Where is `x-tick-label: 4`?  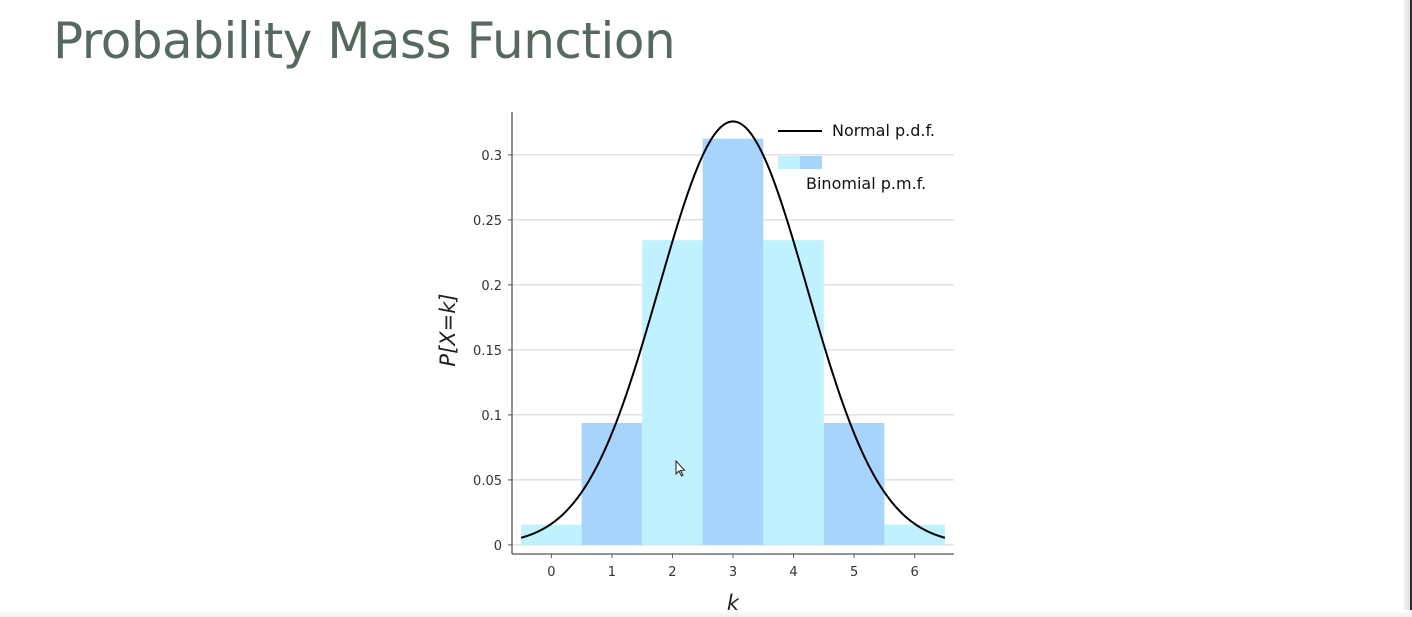
x-tick-label: 4 is located at coordinates (793, 572).